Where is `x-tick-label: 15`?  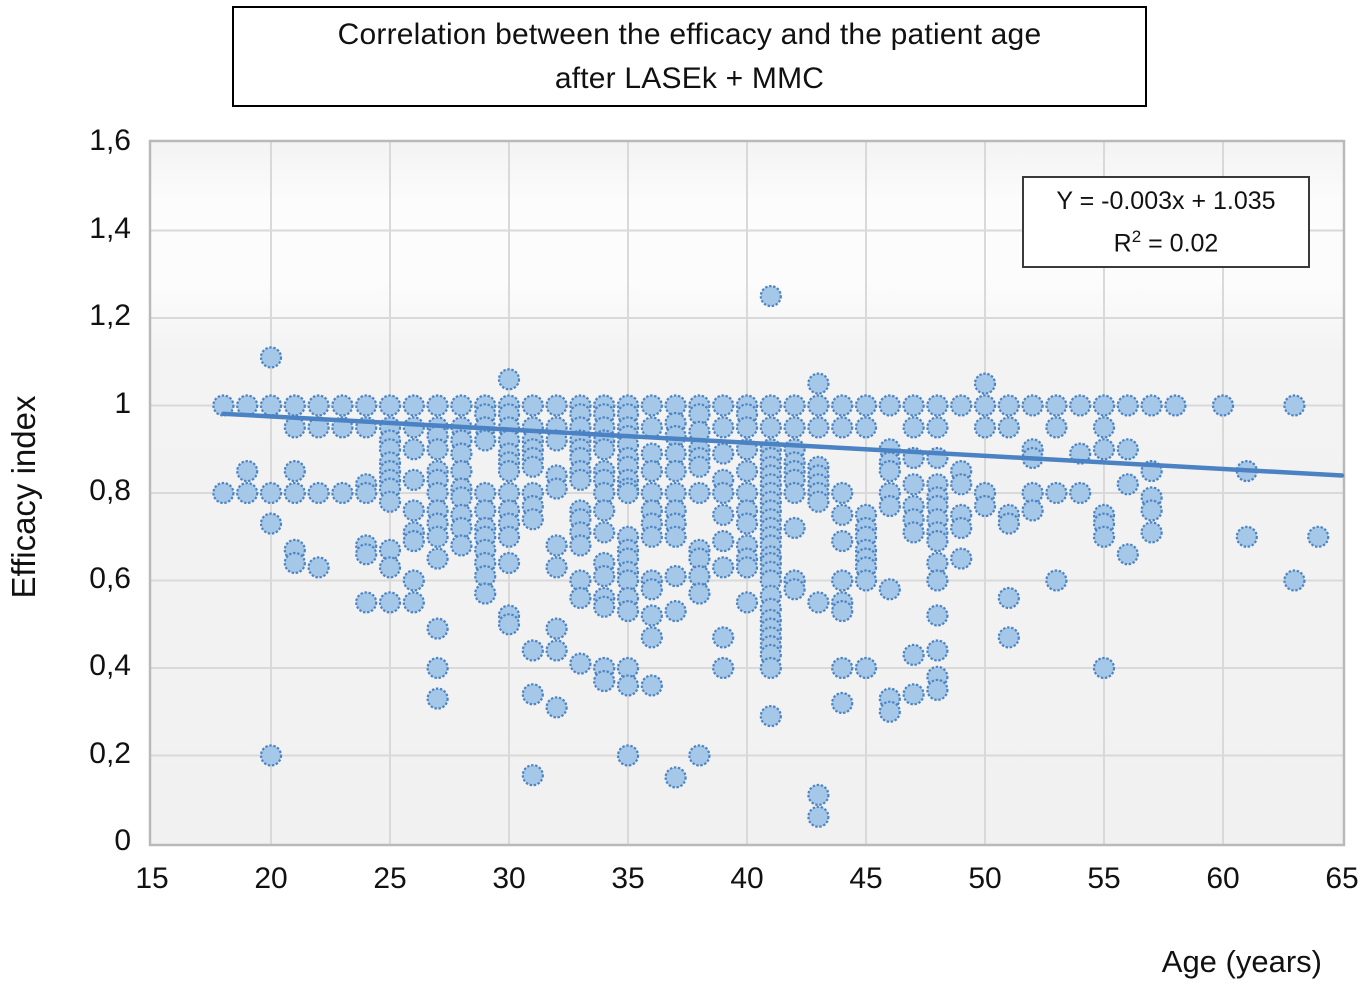 x-tick-label: 15 is located at coordinates (152, 878).